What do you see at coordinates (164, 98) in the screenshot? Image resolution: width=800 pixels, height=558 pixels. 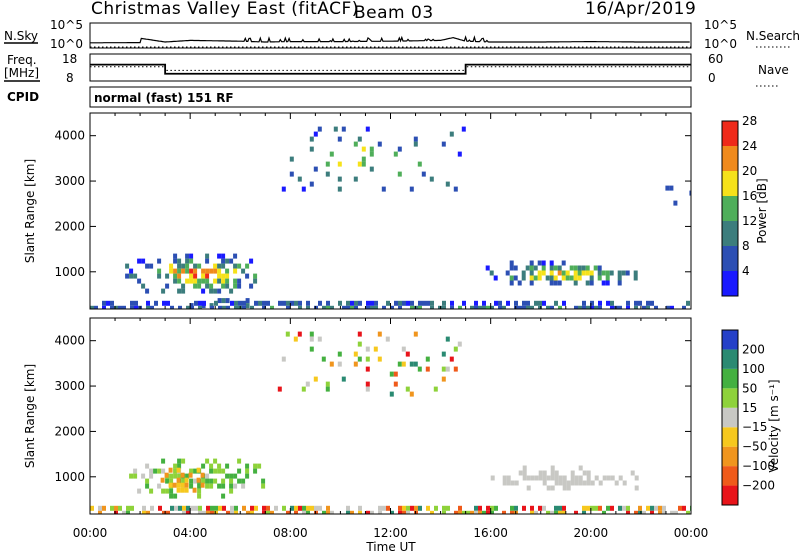 I see `cpid-value: normal (fast) 151 RF` at bounding box center [164, 98].